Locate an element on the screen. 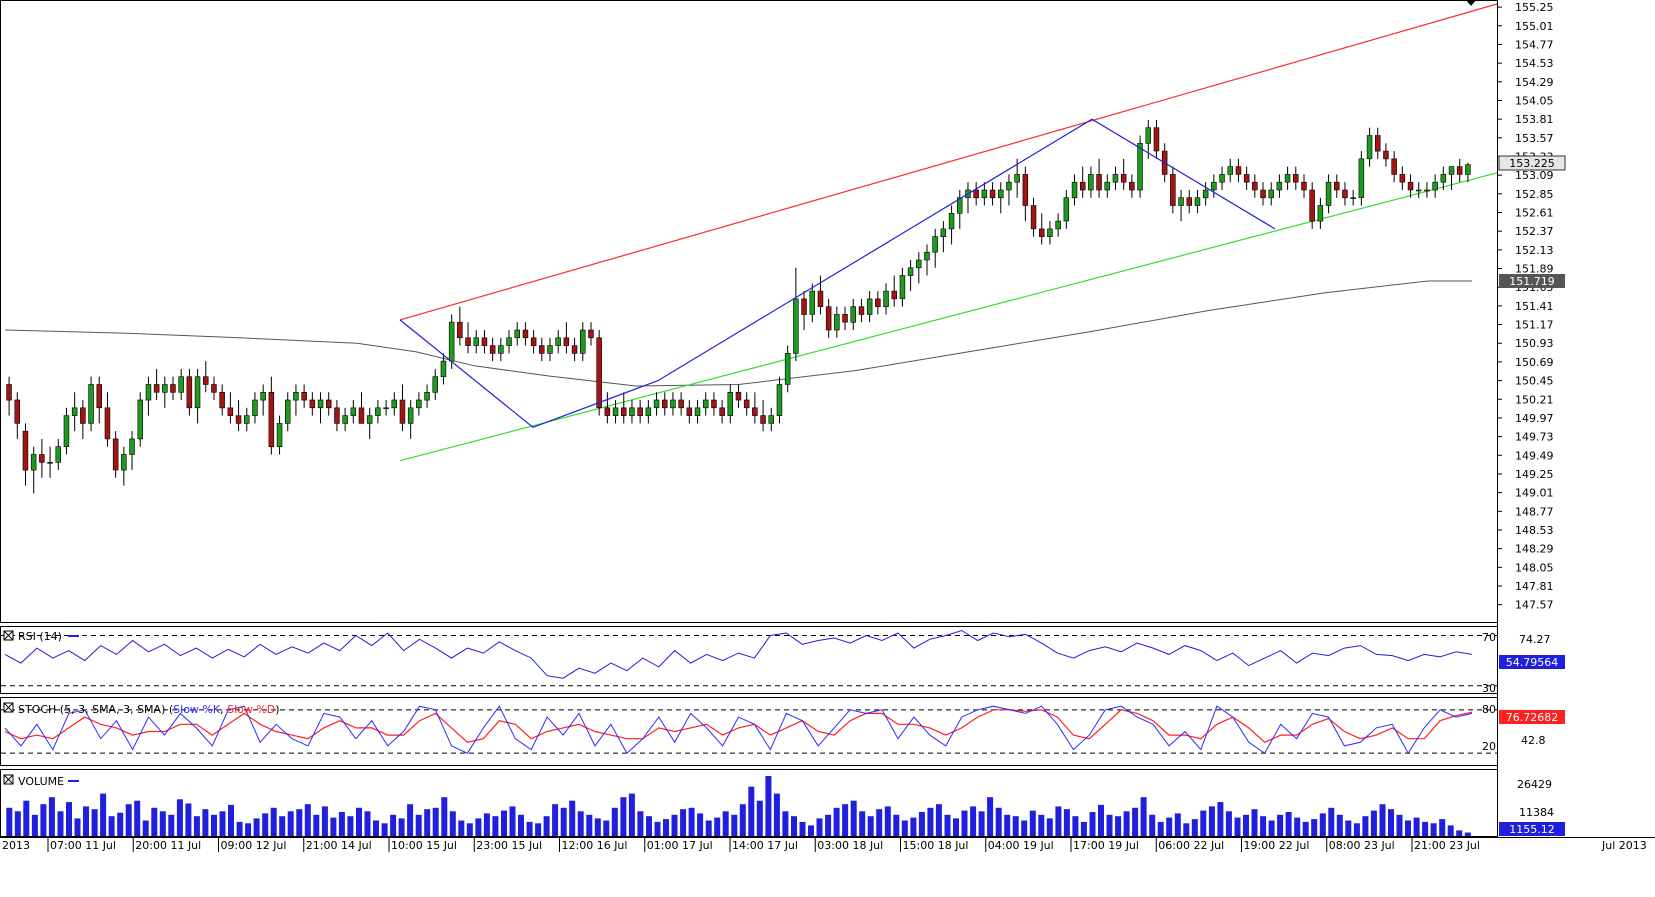  price-axis-label: 149.25 is located at coordinates (1534, 474).